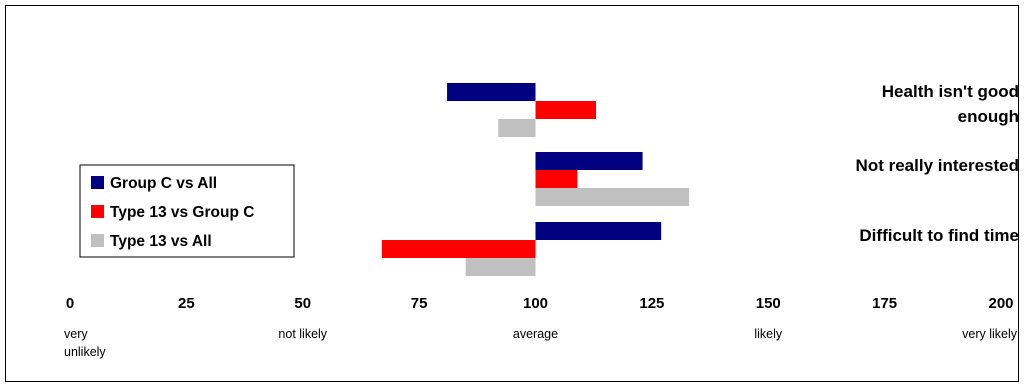  Describe the element at coordinates (302, 303) in the screenshot. I see `x-tick-label: 50` at that location.